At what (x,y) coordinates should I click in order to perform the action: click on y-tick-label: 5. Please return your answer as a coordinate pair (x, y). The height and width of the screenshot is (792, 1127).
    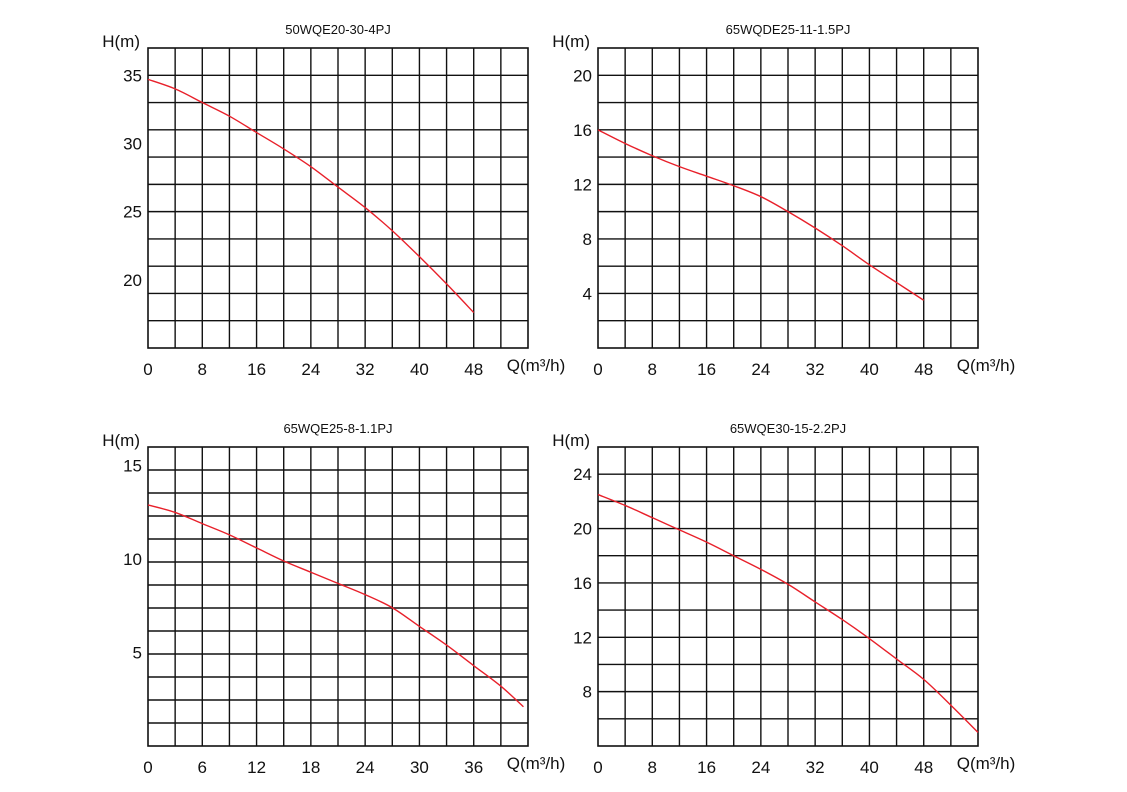
    Looking at the image, I should click on (137, 653).